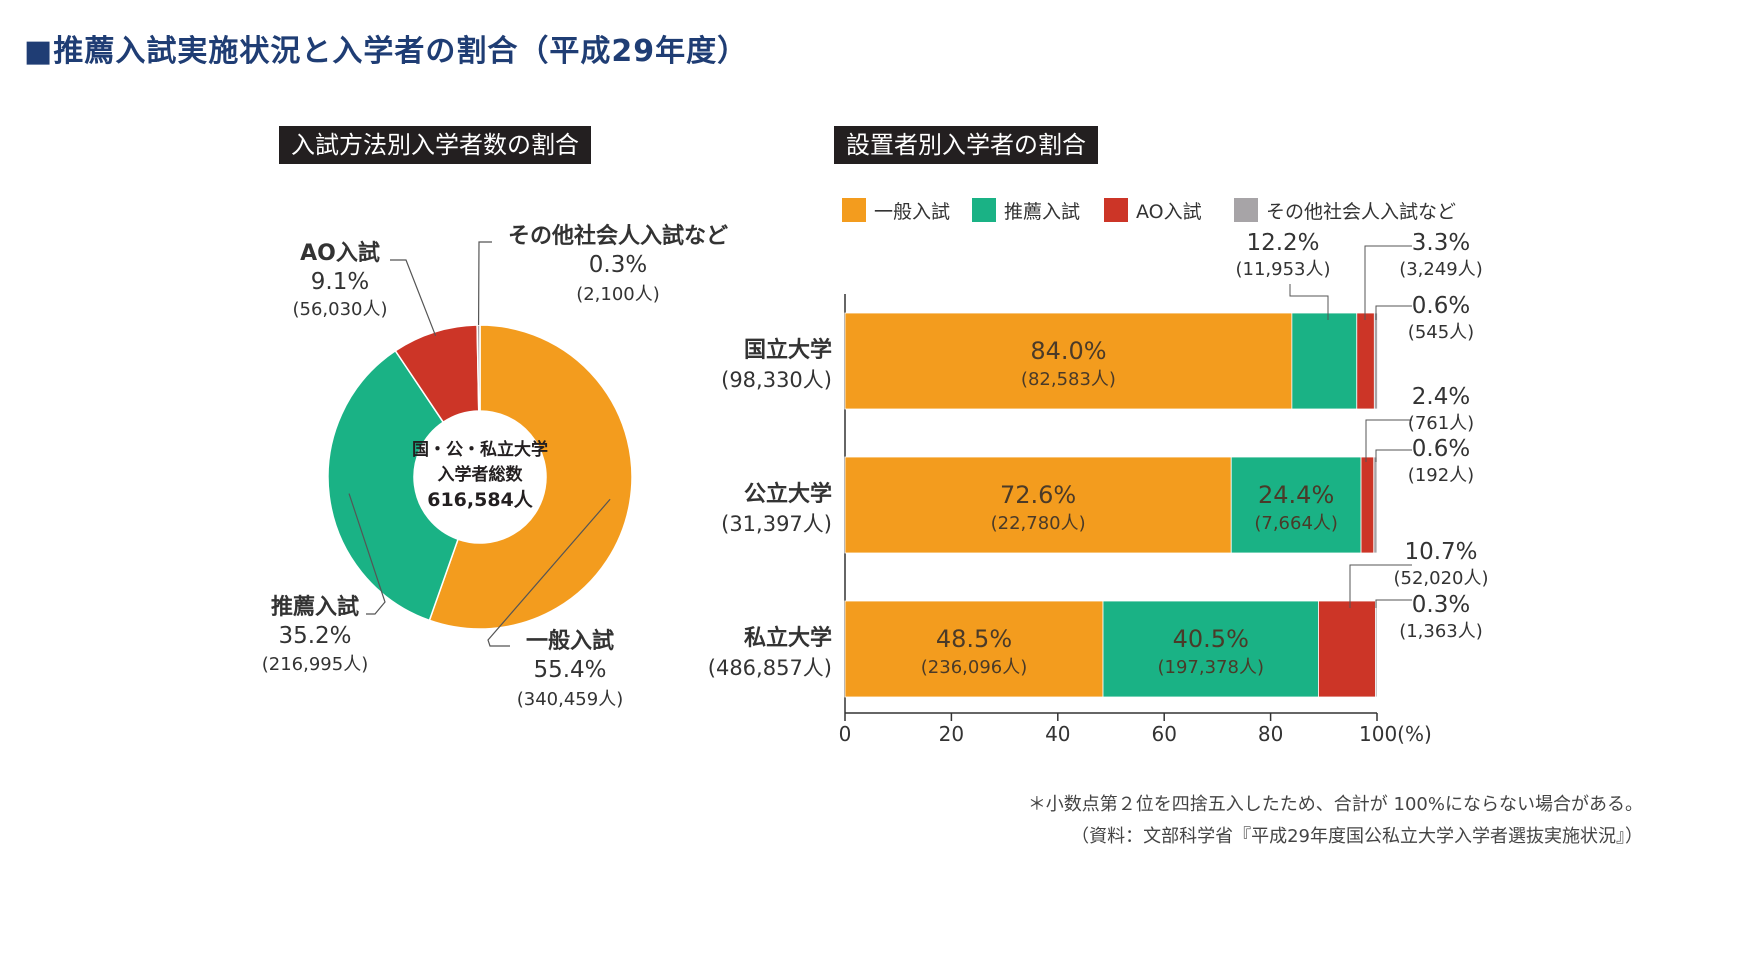  Describe the element at coordinates (480, 449) in the screenshot. I see `donut-center-text-1: 国・公・私立大学` at that location.